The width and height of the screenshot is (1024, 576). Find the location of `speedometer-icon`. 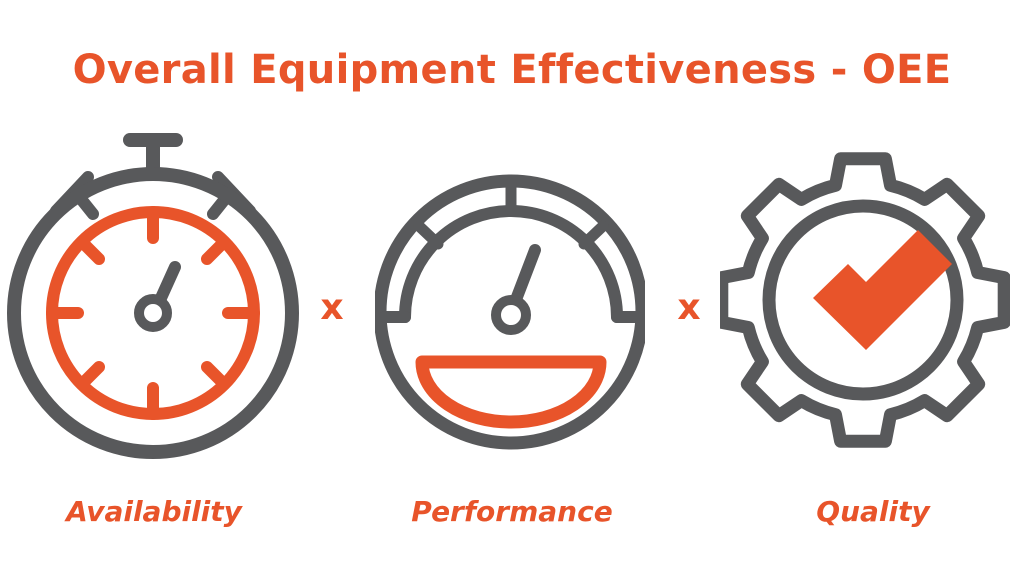

speedometer-icon is located at coordinates (510, 312).